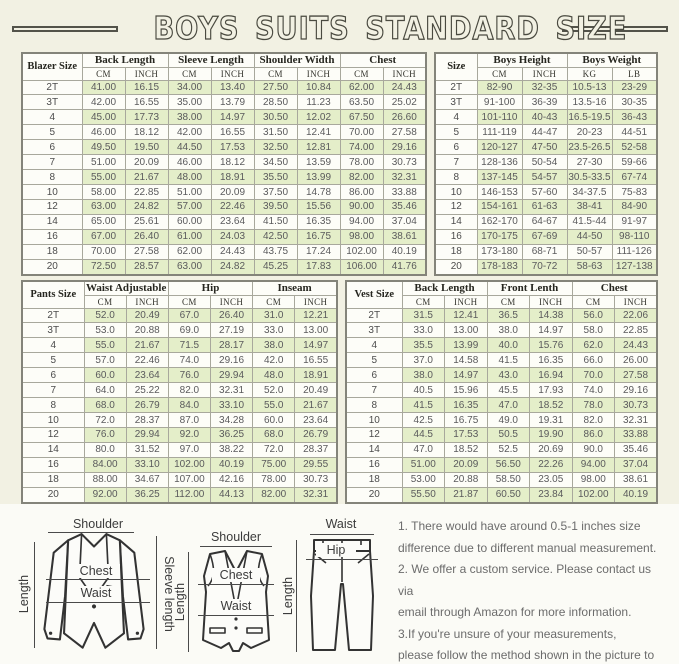 This screenshot has width=679, height=664. What do you see at coordinates (589, 132) in the screenshot?
I see `value-cell: 20-23` at bounding box center [589, 132].